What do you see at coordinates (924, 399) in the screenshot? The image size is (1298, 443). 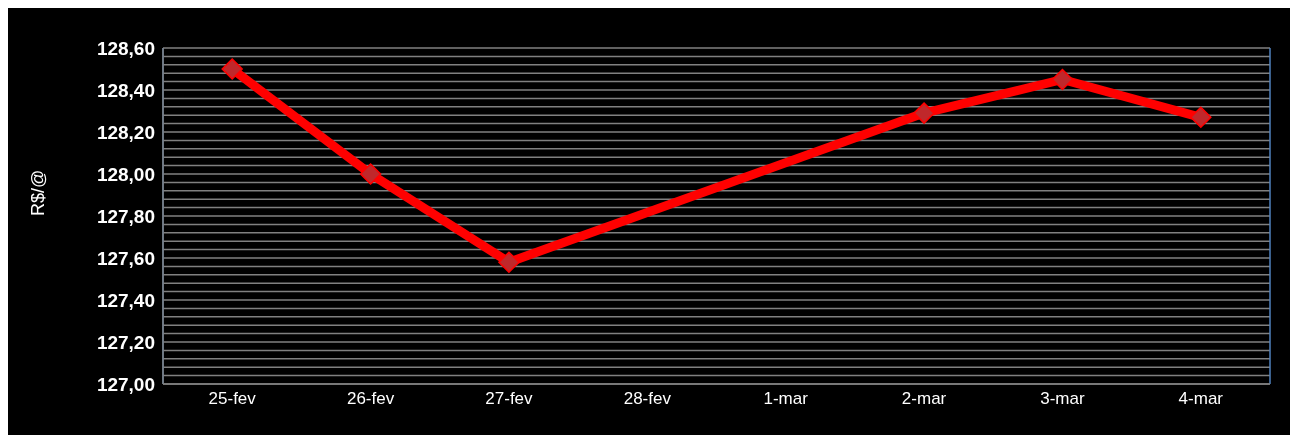 I see `x-tick-label: 2-mar` at bounding box center [924, 399].